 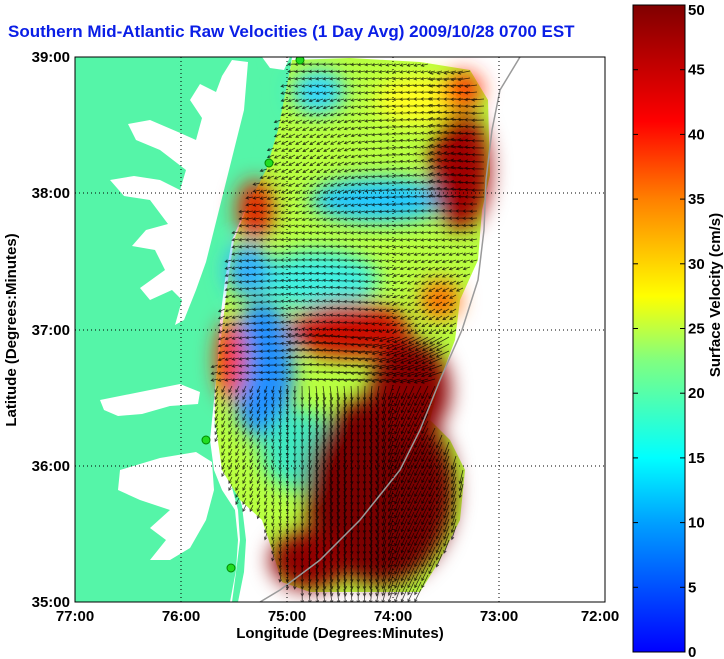 What do you see at coordinates (715, 295) in the screenshot?
I see `colorbar-label: Surface Velocity (cm/s)` at bounding box center [715, 295].